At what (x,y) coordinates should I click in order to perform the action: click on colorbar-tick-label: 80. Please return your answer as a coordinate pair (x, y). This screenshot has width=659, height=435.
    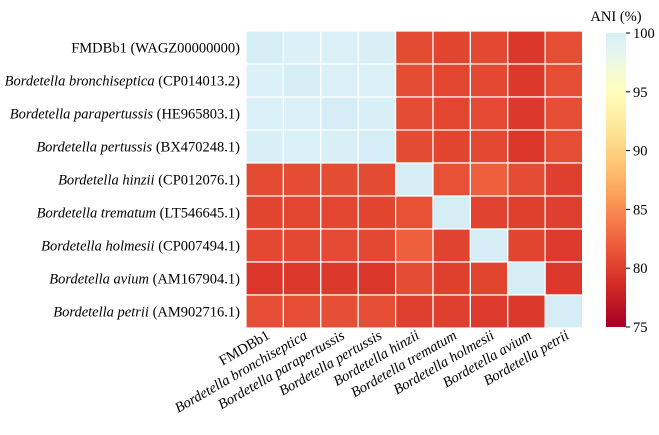
    Looking at the image, I should click on (640, 269).